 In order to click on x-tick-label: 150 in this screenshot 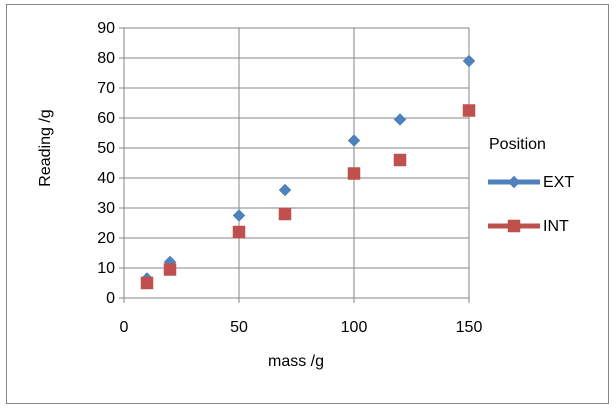, I will do `click(469, 327)`.